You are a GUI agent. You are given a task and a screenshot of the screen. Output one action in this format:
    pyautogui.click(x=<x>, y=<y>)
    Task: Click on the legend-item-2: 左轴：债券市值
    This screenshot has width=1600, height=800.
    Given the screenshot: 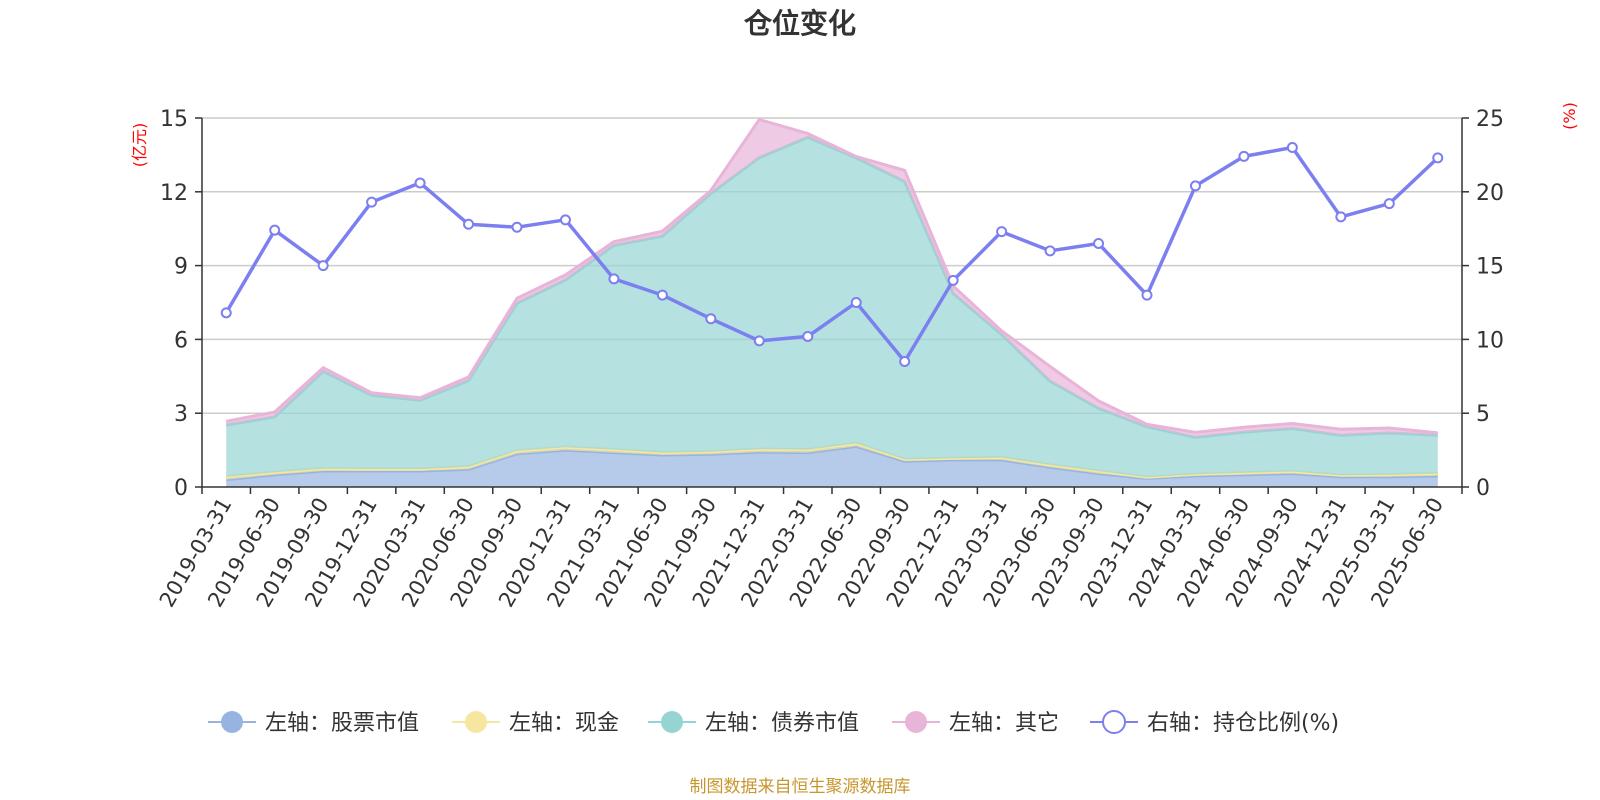 What is the action you would take?
    pyautogui.click(x=753, y=723)
    